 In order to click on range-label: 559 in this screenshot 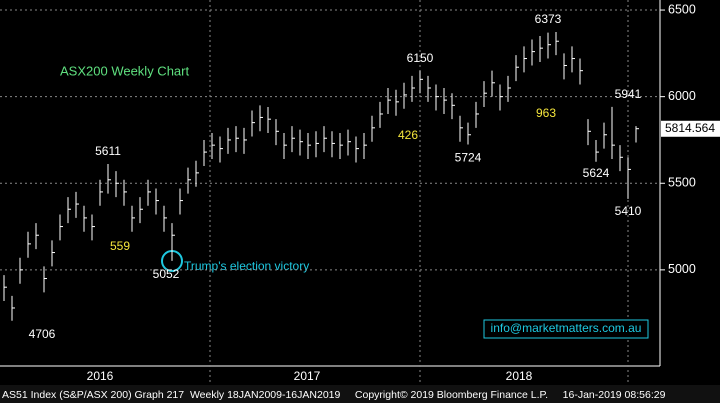, I will do `click(120, 246)`.